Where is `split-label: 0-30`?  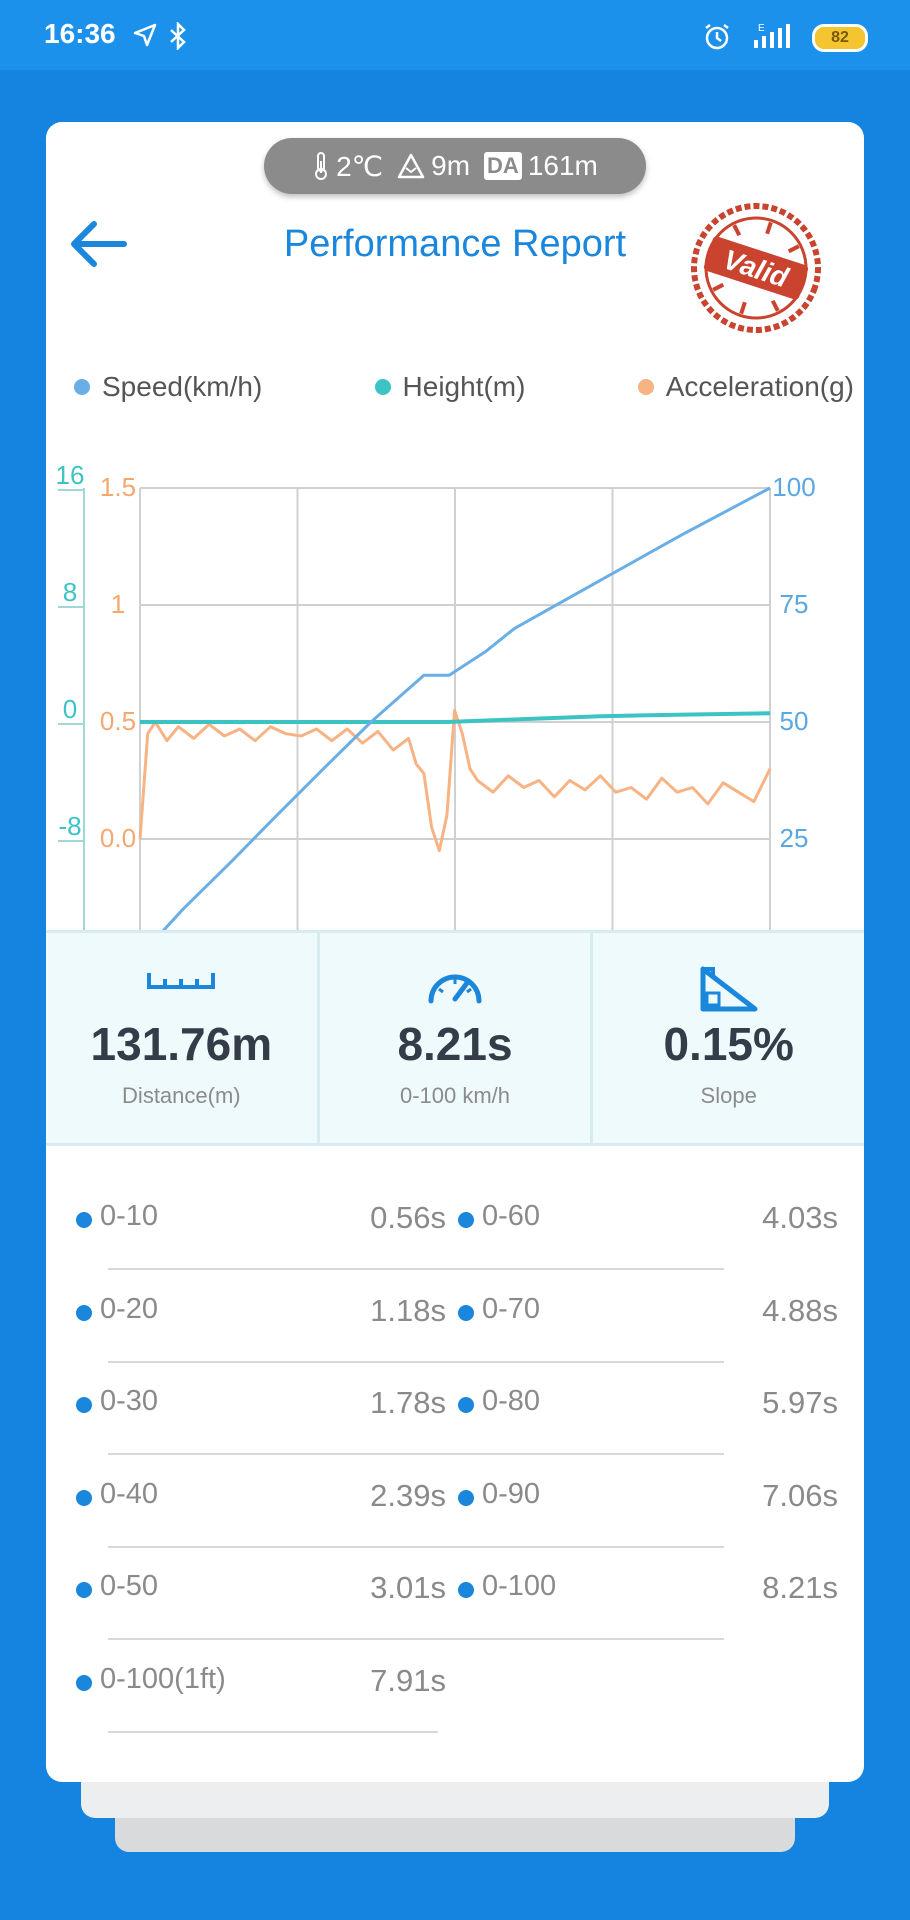 split-label: 0-30 is located at coordinates (129, 1401).